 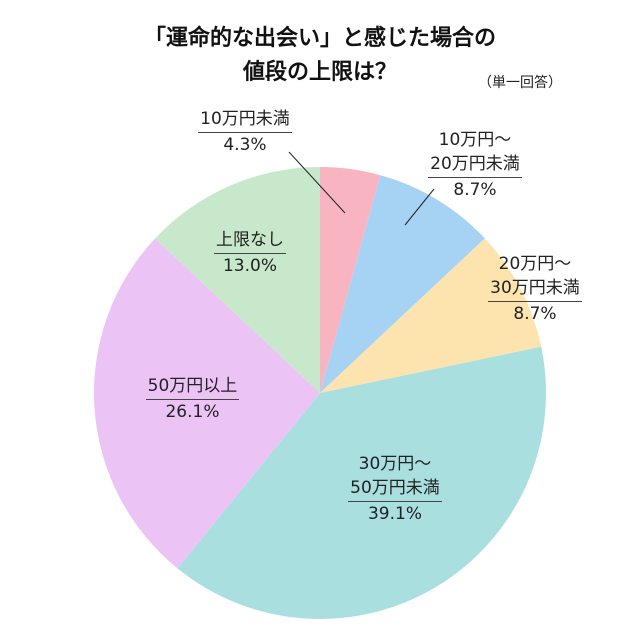 I want to click on label-300k-500k: 30万円〜 50万円未満 39.1%, so click(x=395, y=489).